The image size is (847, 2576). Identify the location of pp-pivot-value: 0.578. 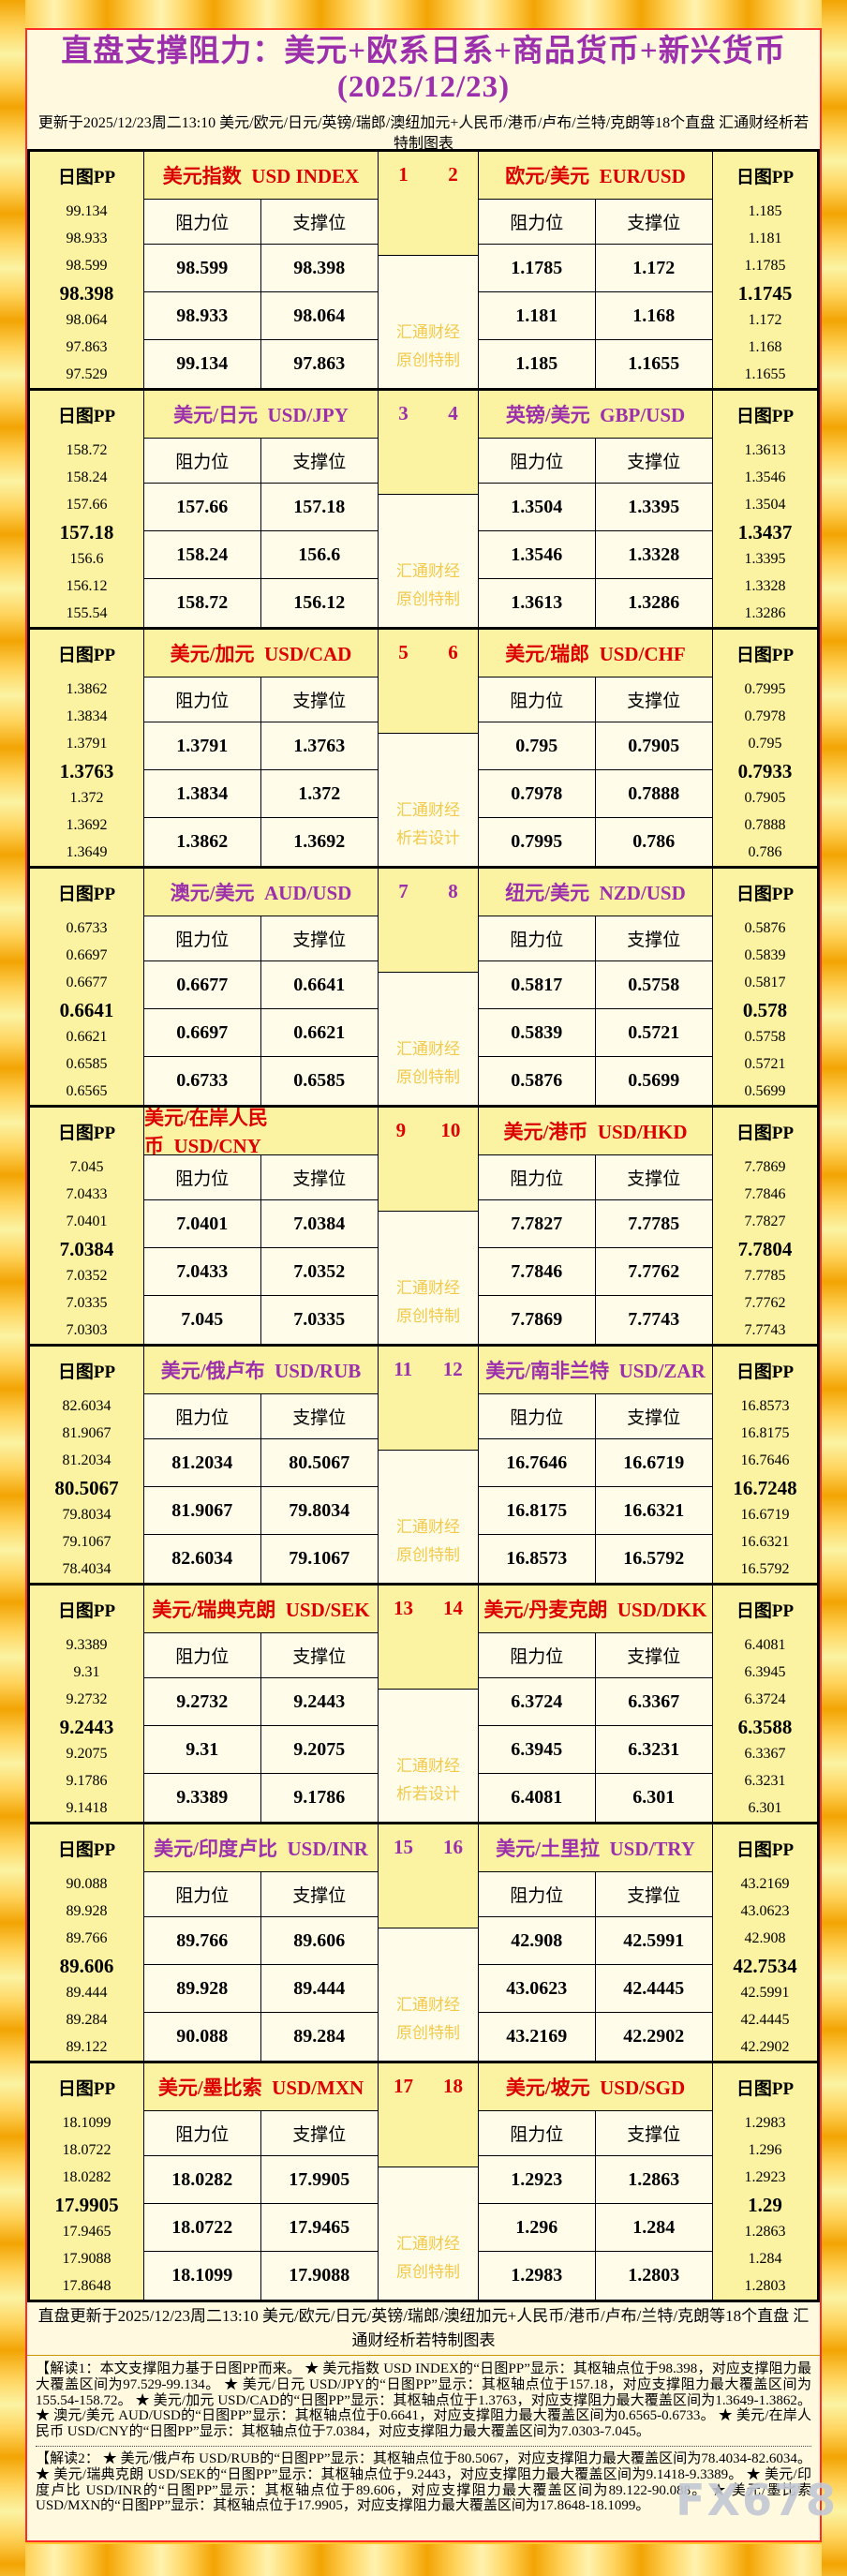
(765, 1009).